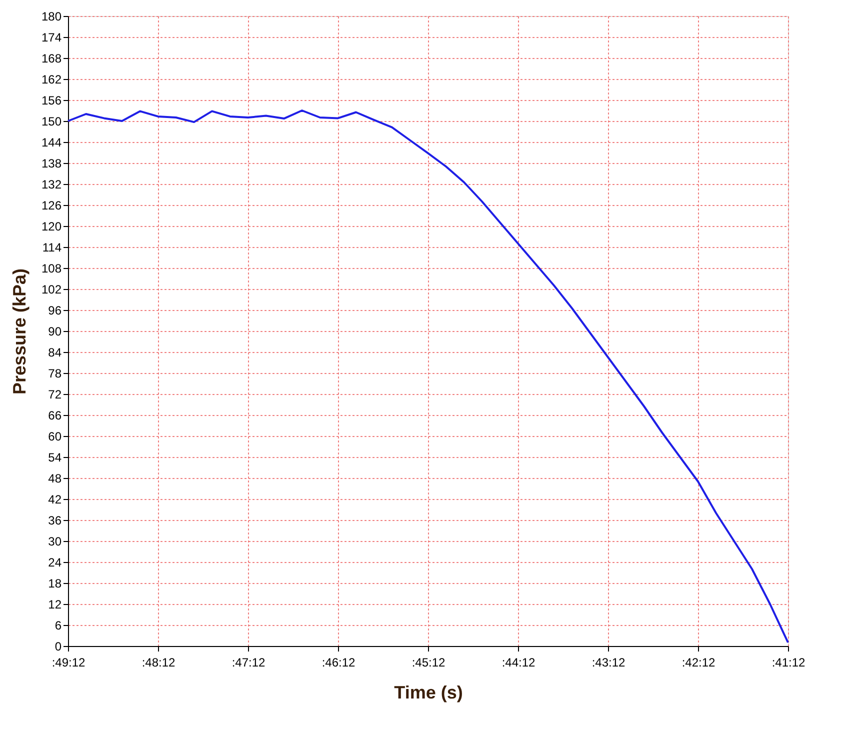 The image size is (864, 738). Describe the element at coordinates (51, 227) in the screenshot. I see `y-tick-label: 120` at that location.